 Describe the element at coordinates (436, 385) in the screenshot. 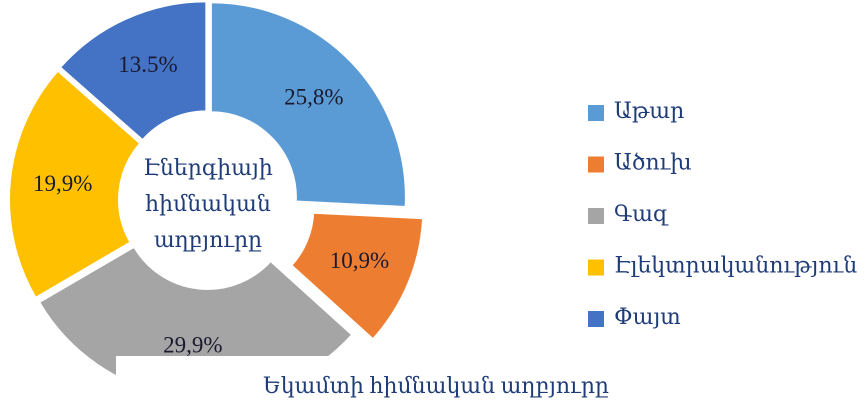

I see `chart-title: Եկամտի հիմնական աղբյուրը` at that location.